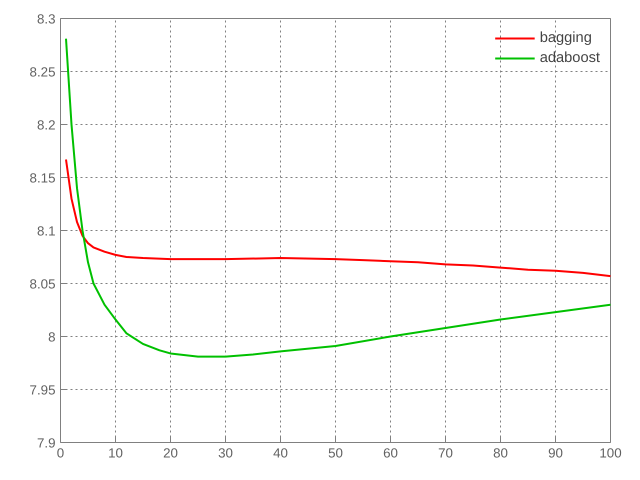  I want to click on y-tick-label: 8.3, so click(46, 19).